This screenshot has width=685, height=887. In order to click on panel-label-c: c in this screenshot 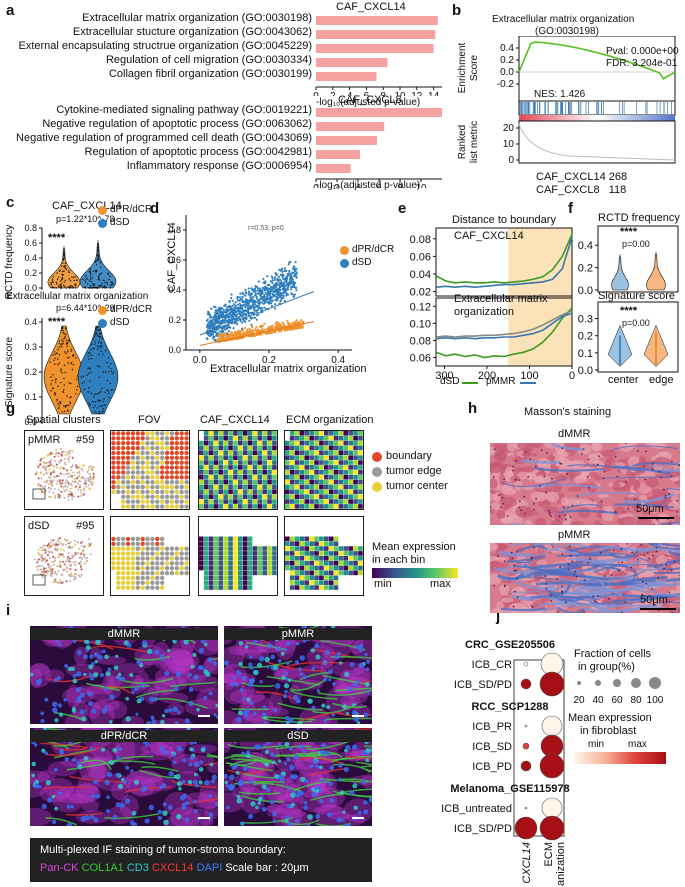, I will do `click(10, 202)`.